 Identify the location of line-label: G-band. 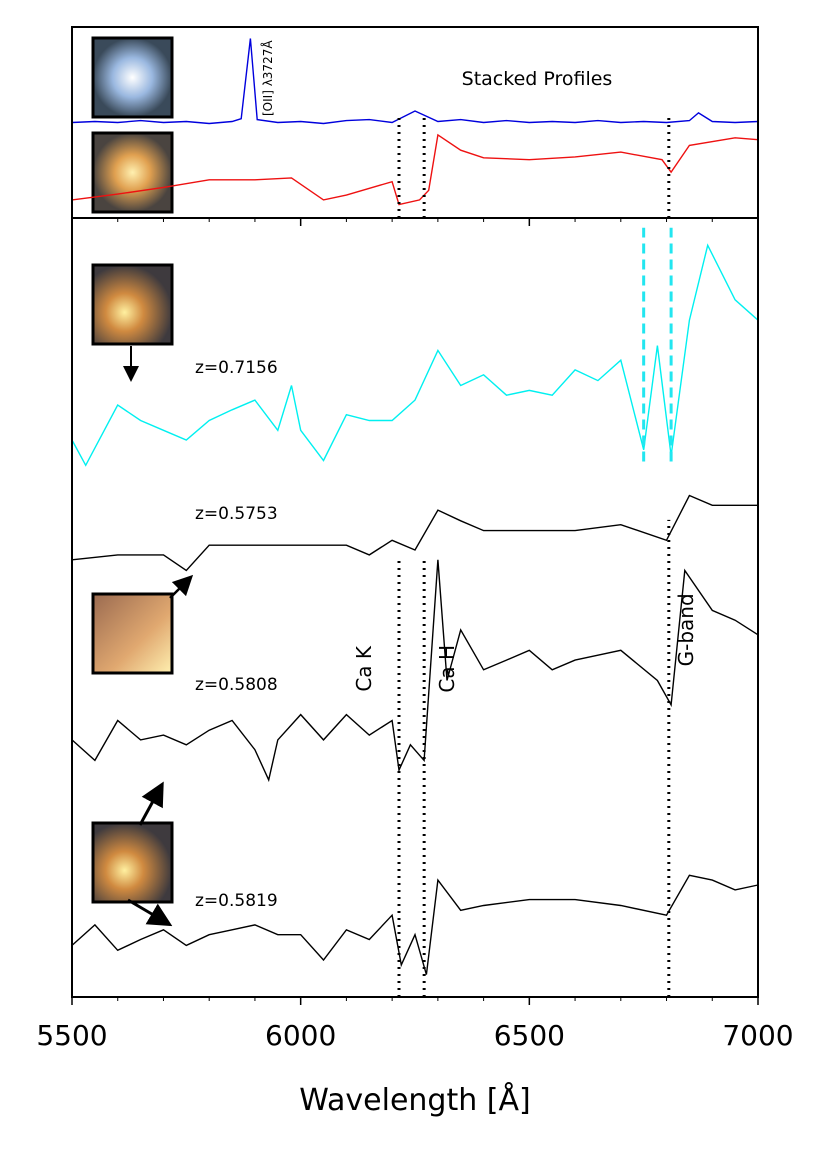
(686, 629).